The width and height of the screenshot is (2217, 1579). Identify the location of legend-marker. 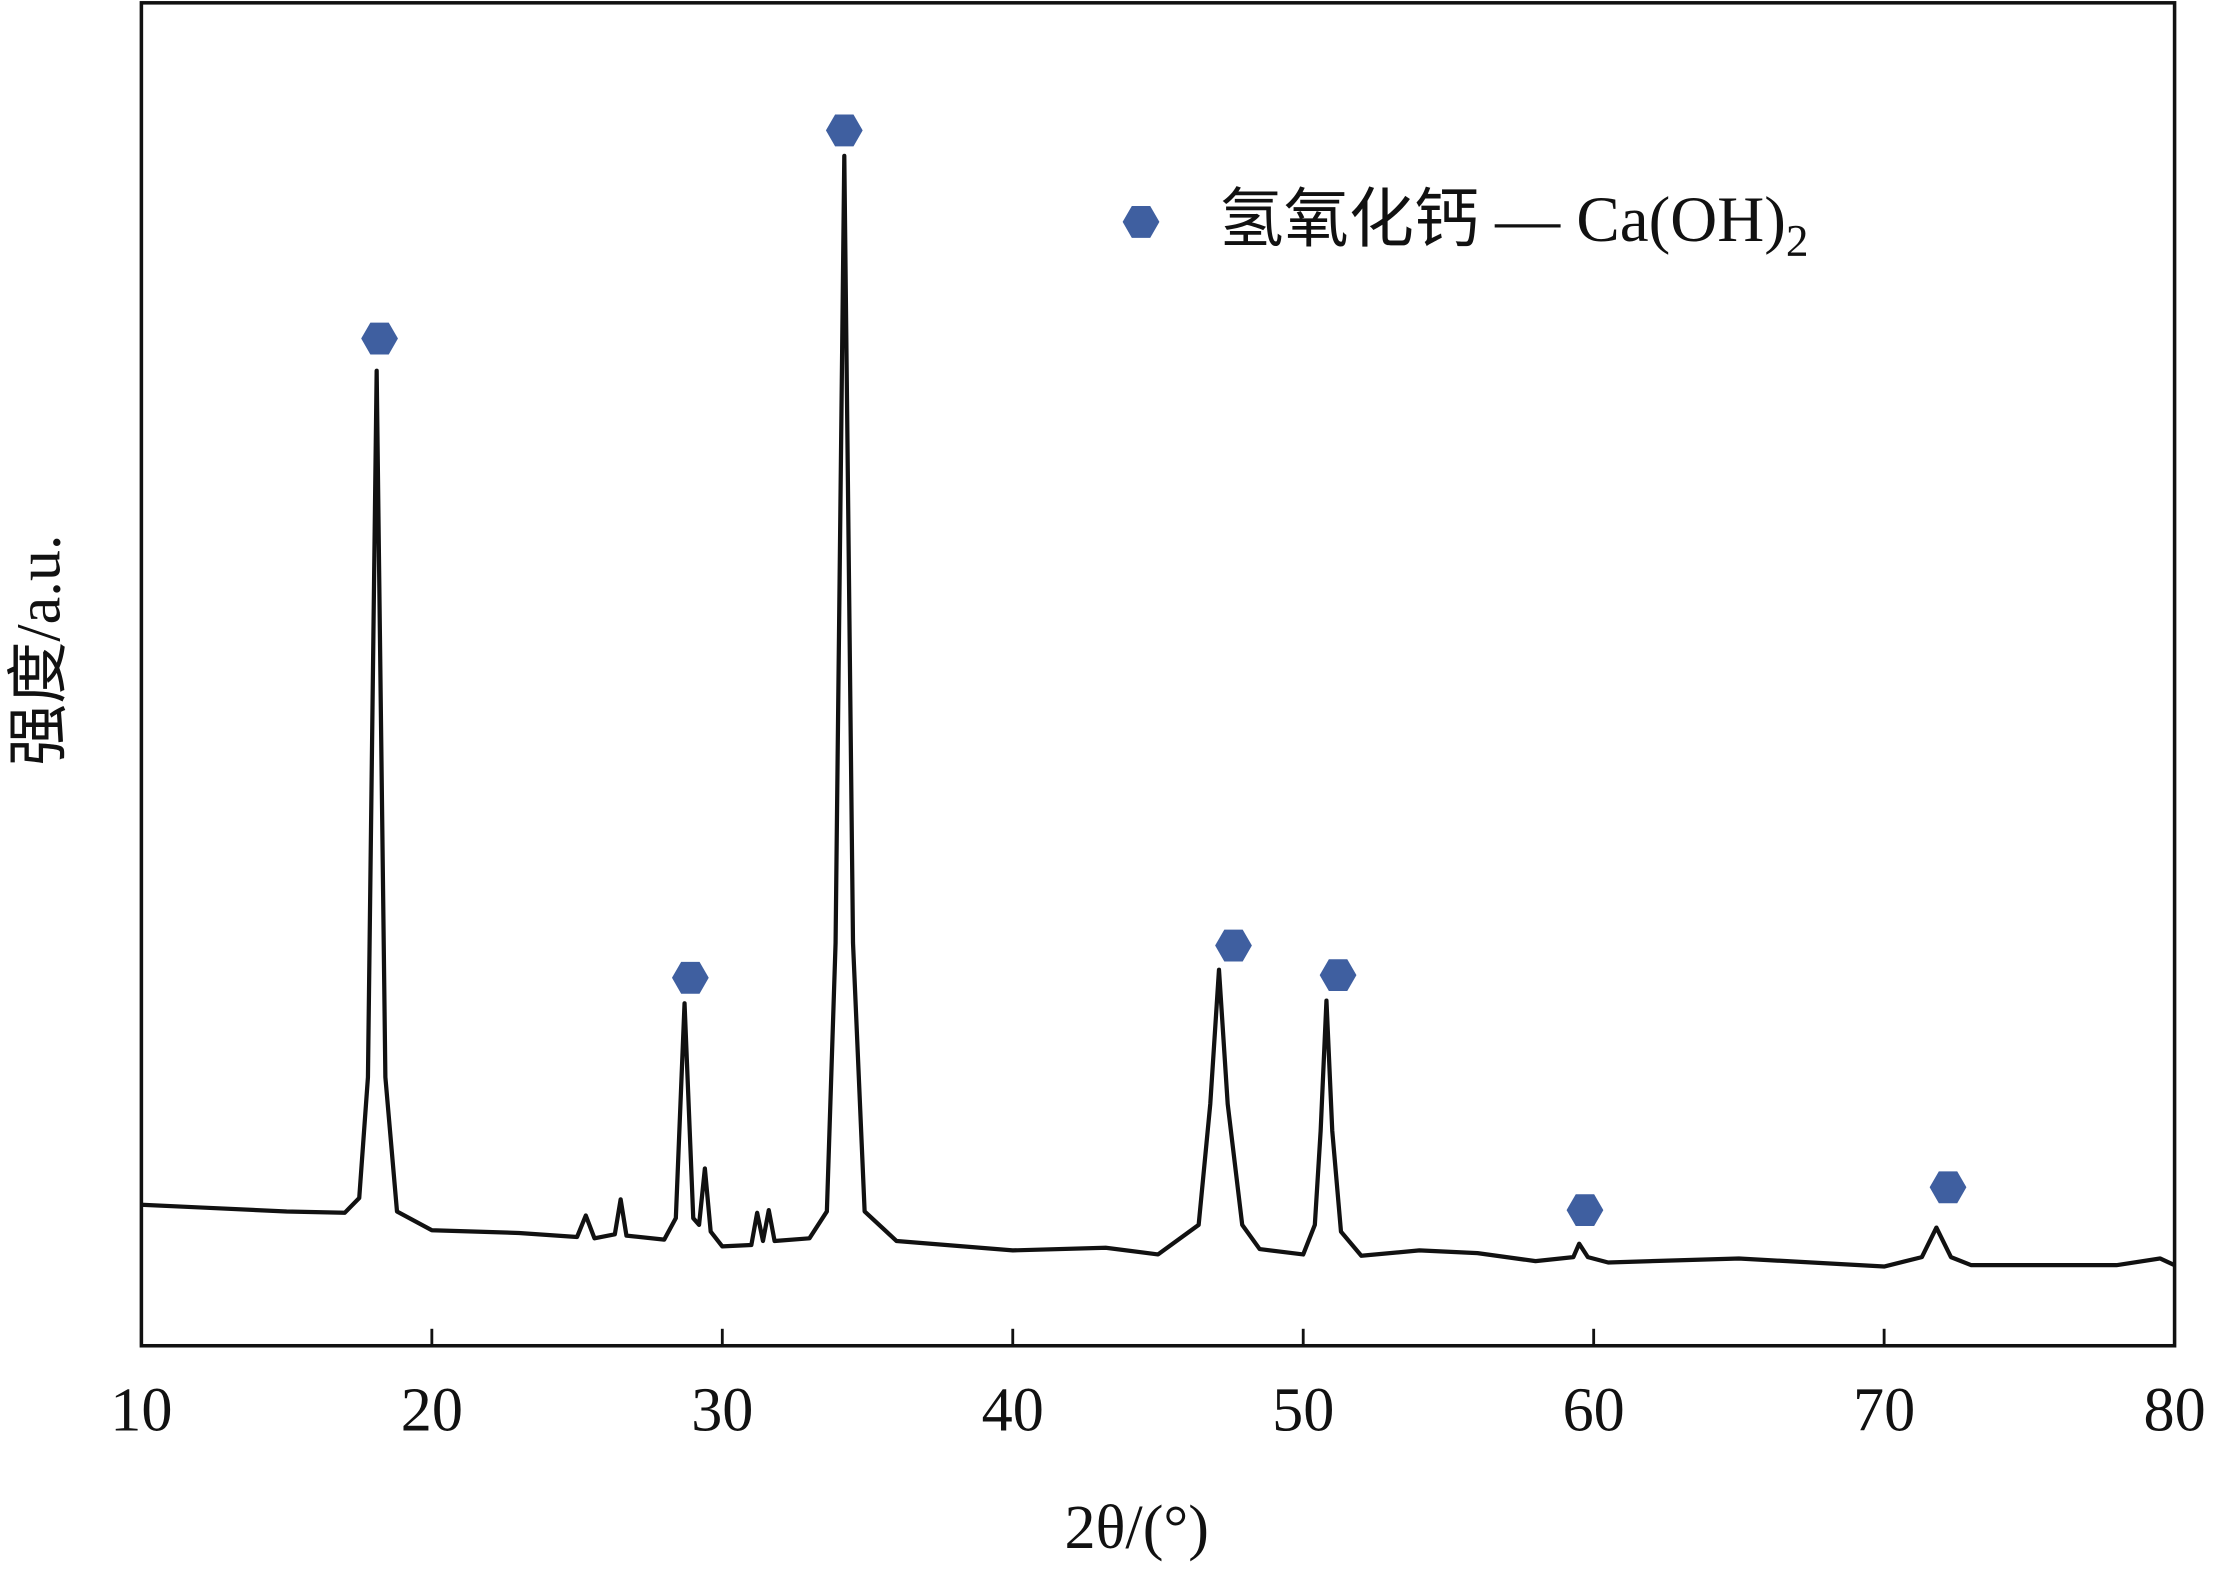
(1141, 222).